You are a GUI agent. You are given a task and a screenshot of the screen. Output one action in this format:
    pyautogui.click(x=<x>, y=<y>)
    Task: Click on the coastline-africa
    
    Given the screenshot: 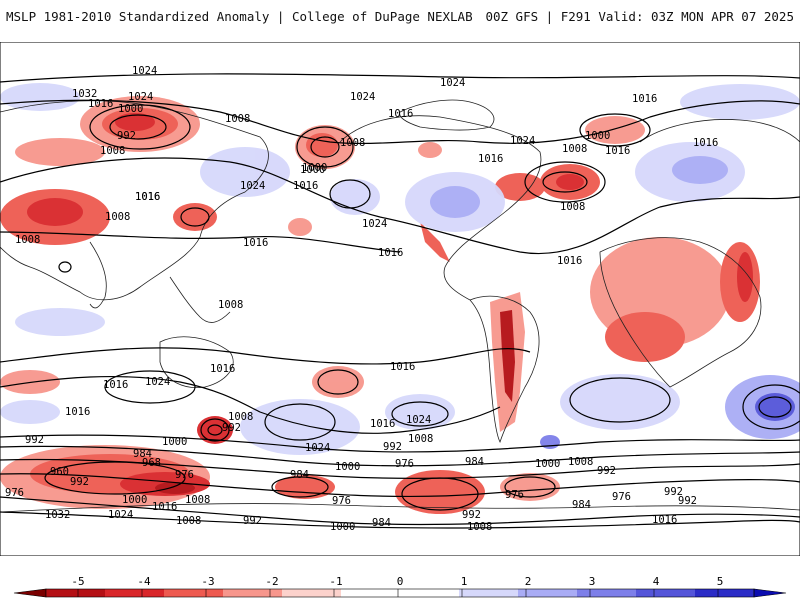 What is the action you would take?
    pyautogui.click(x=680, y=312)
    